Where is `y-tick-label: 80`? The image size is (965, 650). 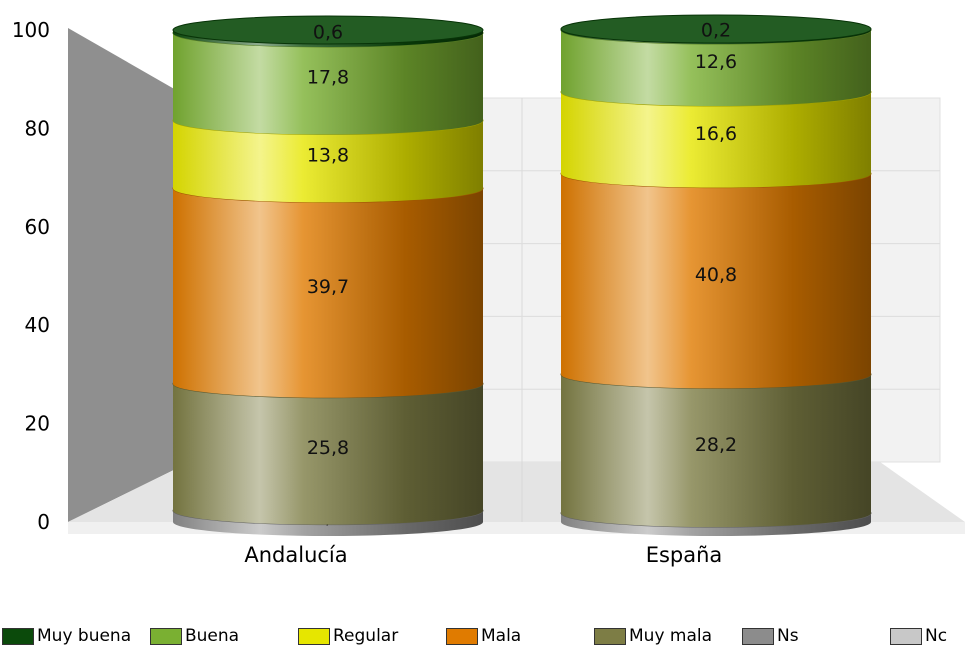
y-tick-label: 80 is located at coordinates (37, 128).